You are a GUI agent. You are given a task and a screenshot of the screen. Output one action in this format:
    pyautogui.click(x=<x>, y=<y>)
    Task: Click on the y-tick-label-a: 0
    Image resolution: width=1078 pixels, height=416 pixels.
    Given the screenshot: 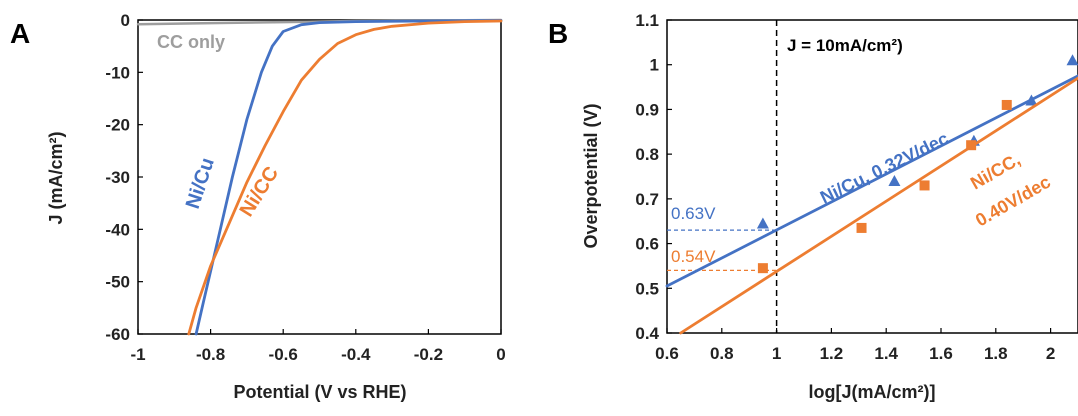 What is the action you would take?
    pyautogui.click(x=125, y=20)
    